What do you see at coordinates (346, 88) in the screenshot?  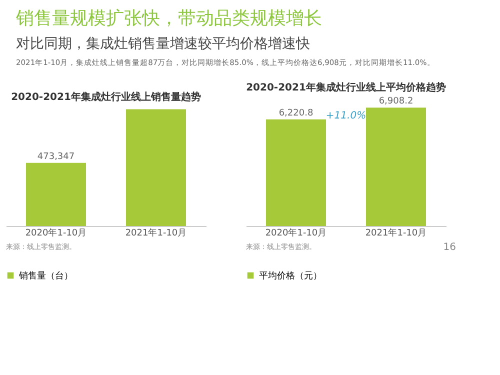 I see `chart-title: 2020-2021年集成灶行业线上平均价格趋势` at bounding box center [346, 88].